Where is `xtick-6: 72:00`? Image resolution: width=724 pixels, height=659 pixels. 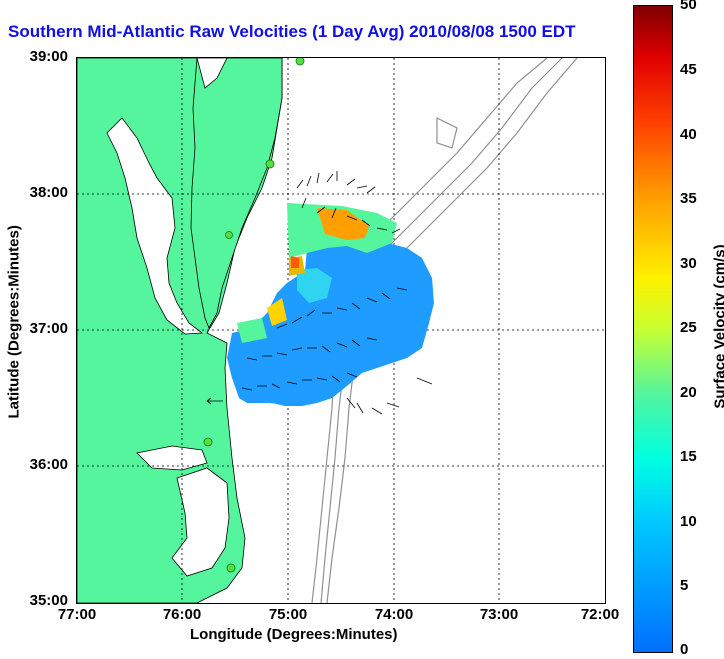
xtick-6: 72:00 is located at coordinates (600, 614).